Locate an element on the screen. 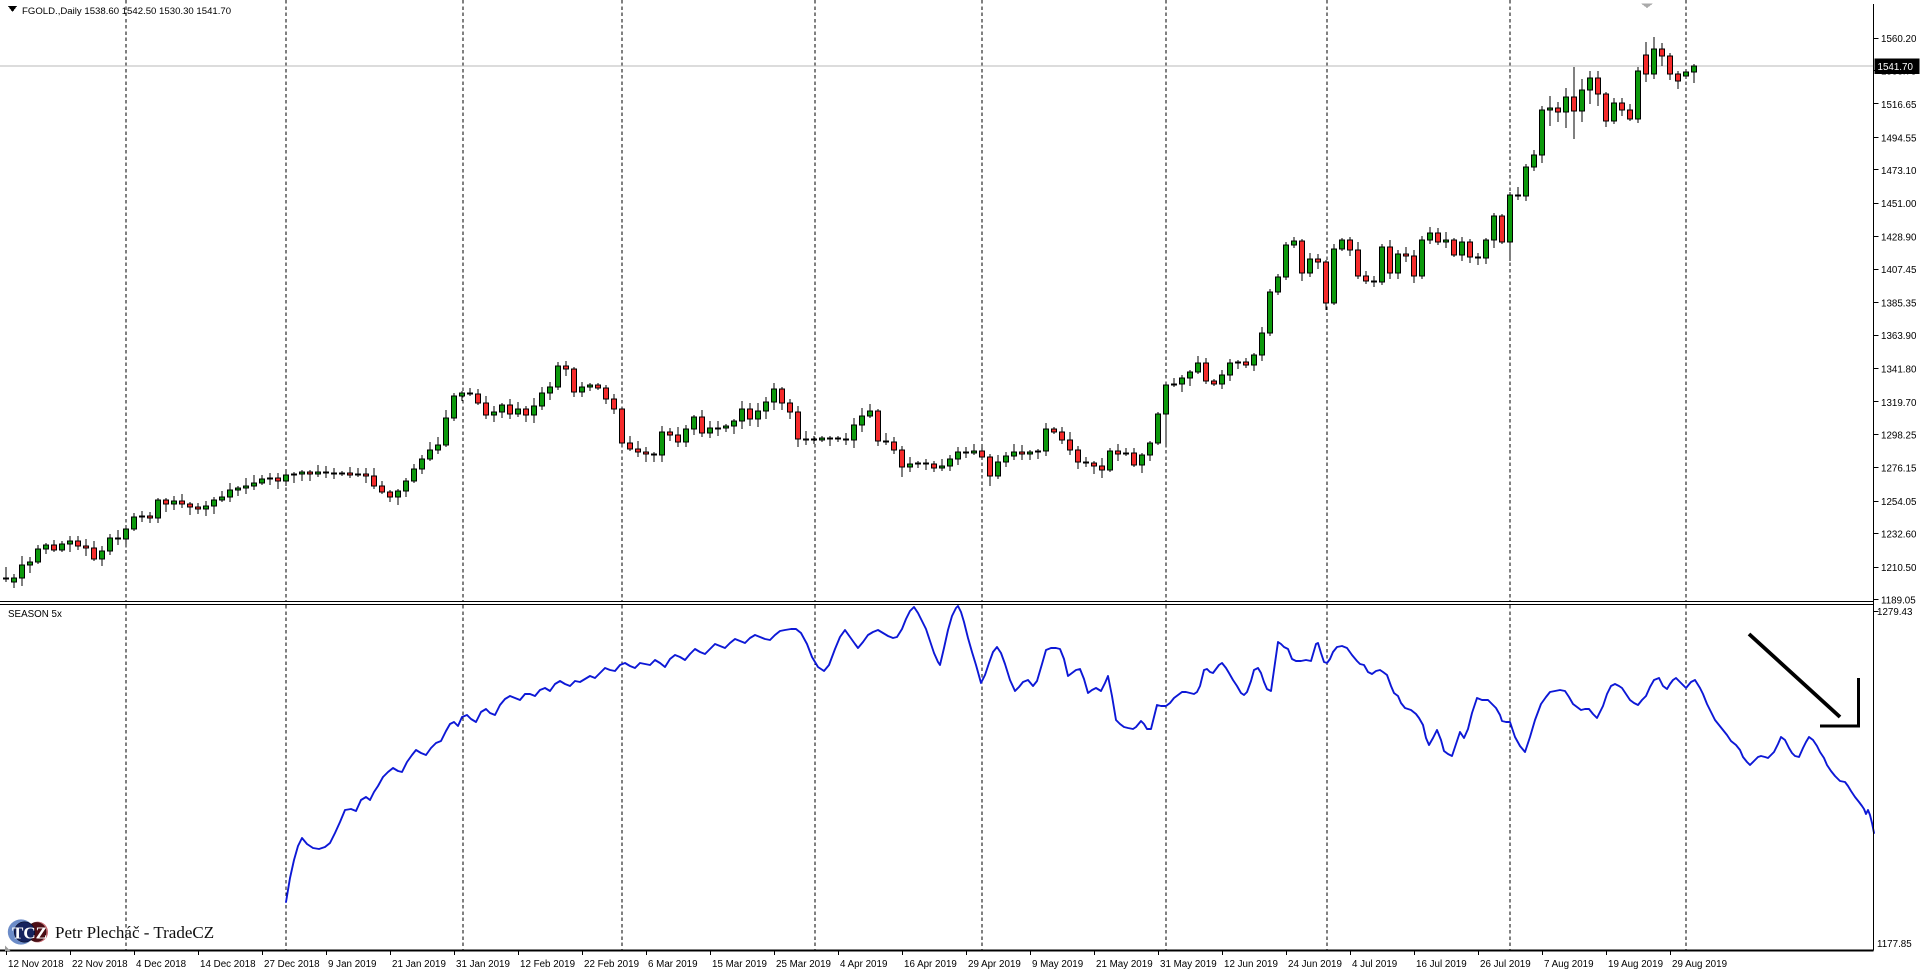  svg-text: 12 Nov 2018 is located at coordinates (36, 964).